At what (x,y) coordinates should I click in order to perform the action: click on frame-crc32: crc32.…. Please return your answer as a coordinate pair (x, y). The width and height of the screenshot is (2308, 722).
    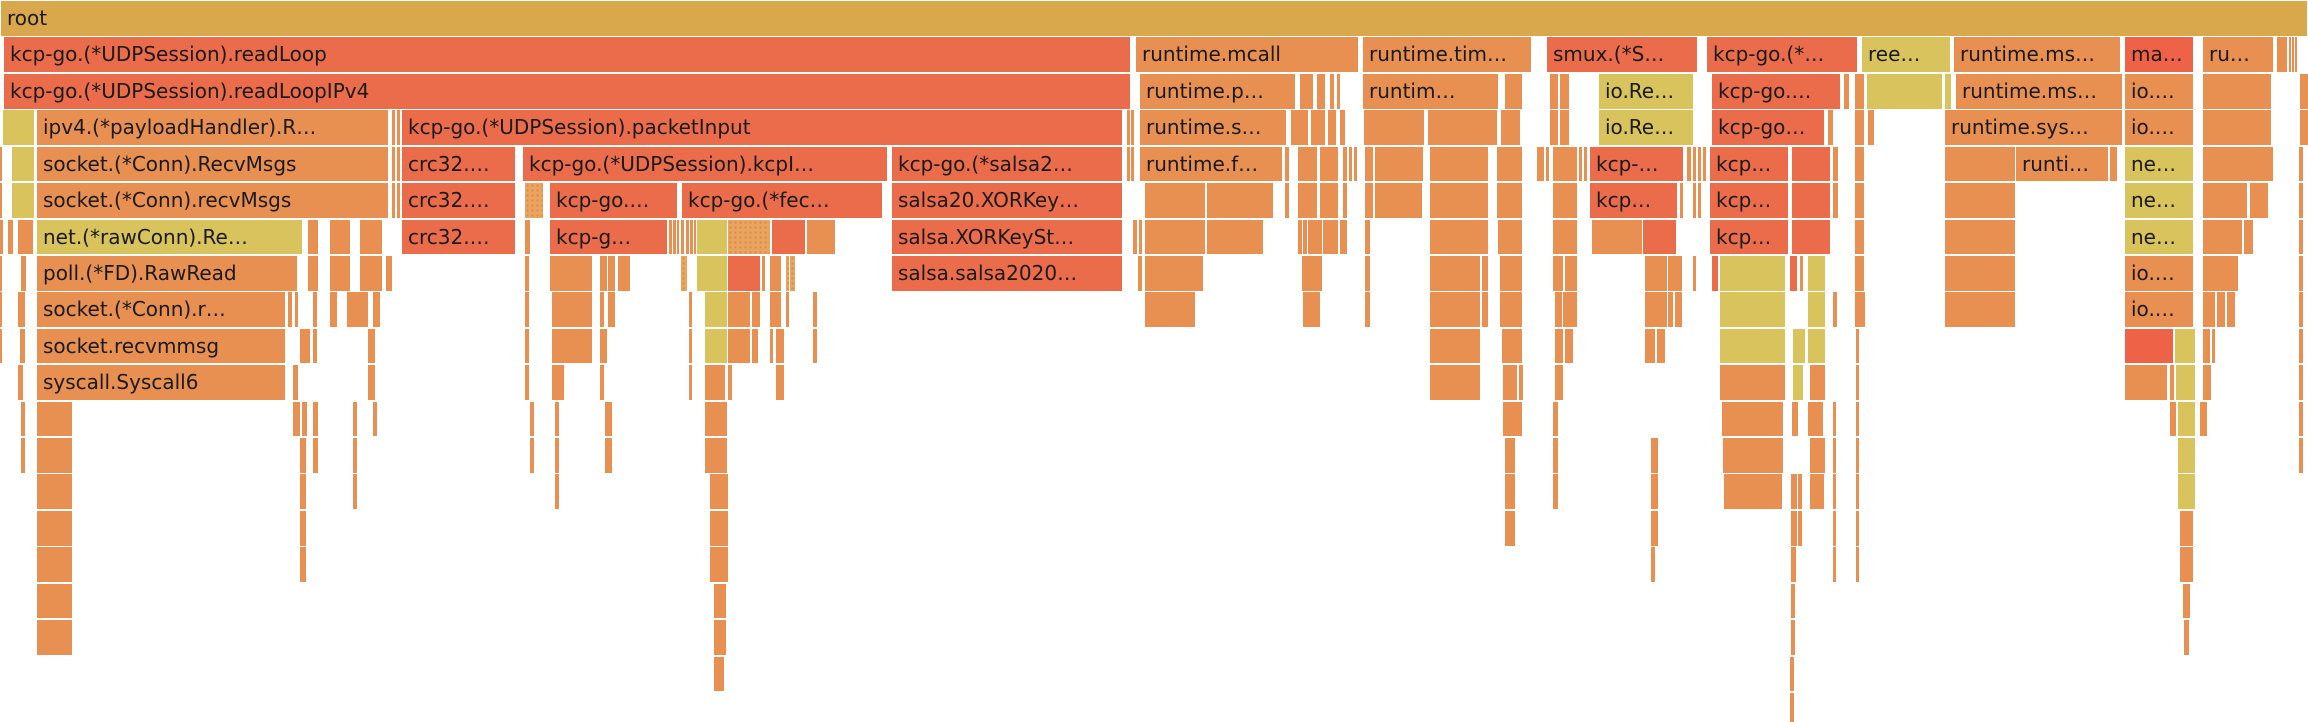
    Looking at the image, I should click on (458, 200).